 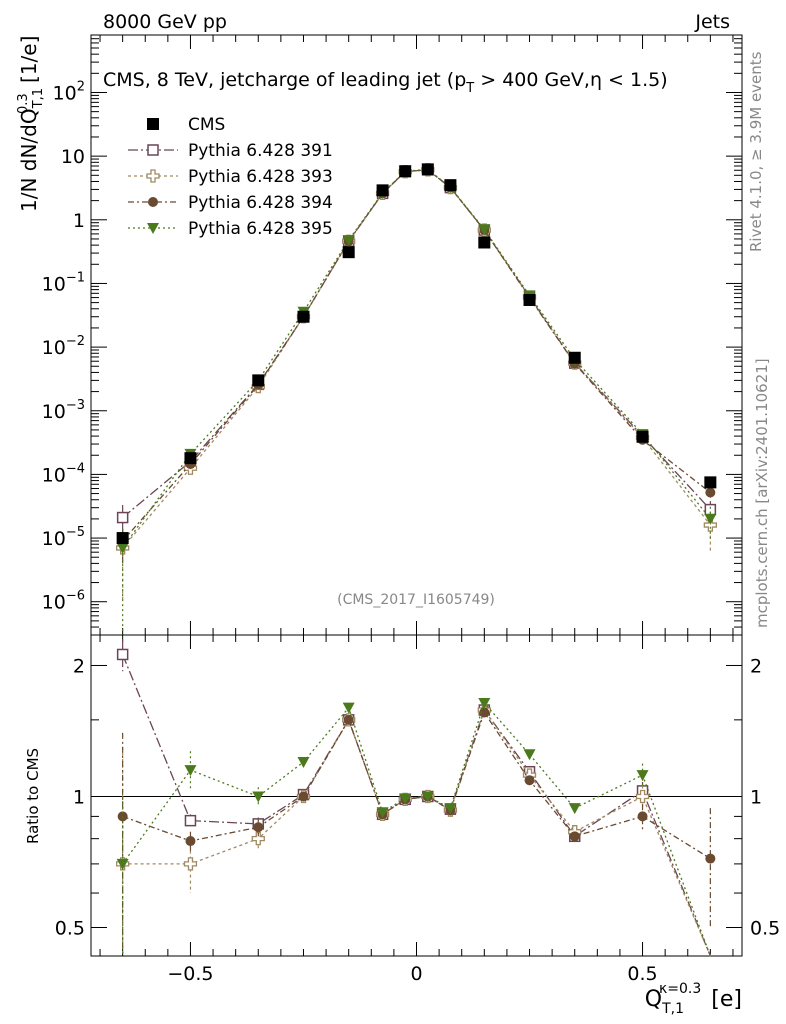 What do you see at coordinates (79, 797) in the screenshot?
I see `ratio-y-tick-label: 1` at bounding box center [79, 797].